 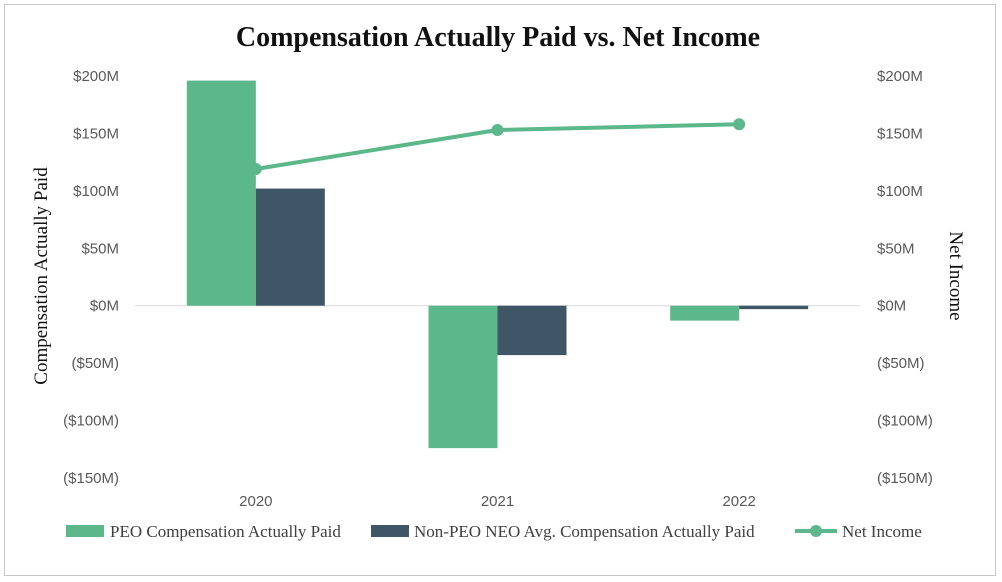 I want to click on x-axis-ticks: 2020 2021 2022, so click(x=497, y=501).